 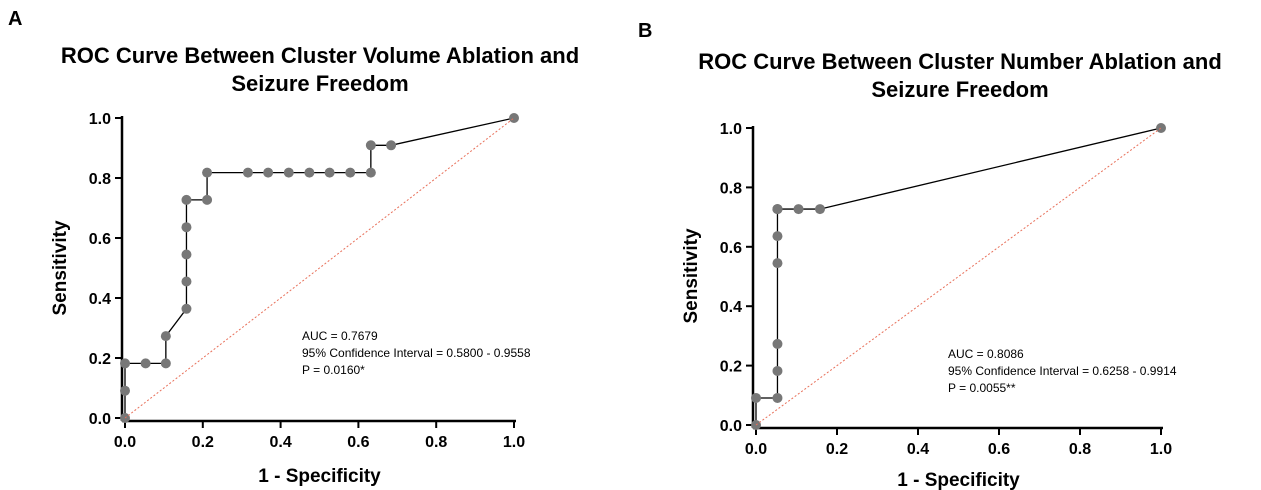 What do you see at coordinates (100, 119) in the screenshot?
I see `chart-a-y-tick-label: 1.0` at bounding box center [100, 119].